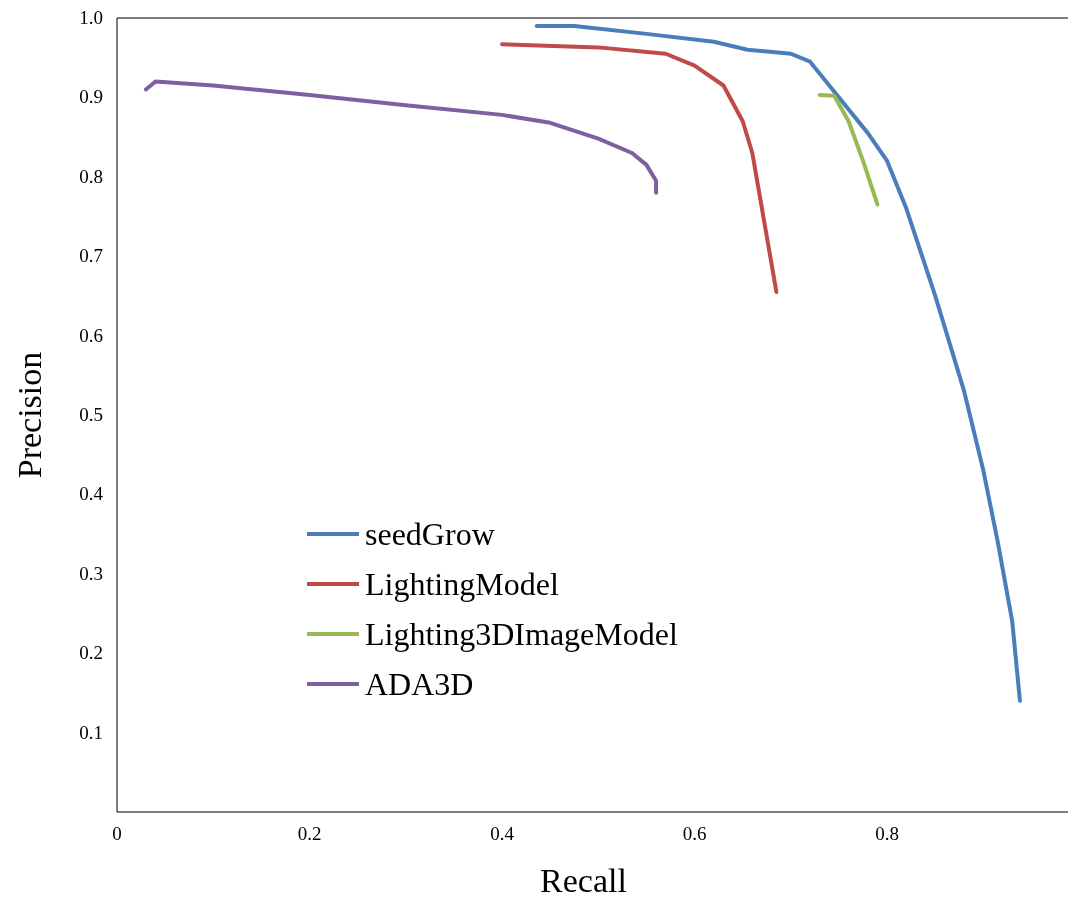  What do you see at coordinates (502, 833) in the screenshot?
I see `x-tick-label: 0.4` at bounding box center [502, 833].